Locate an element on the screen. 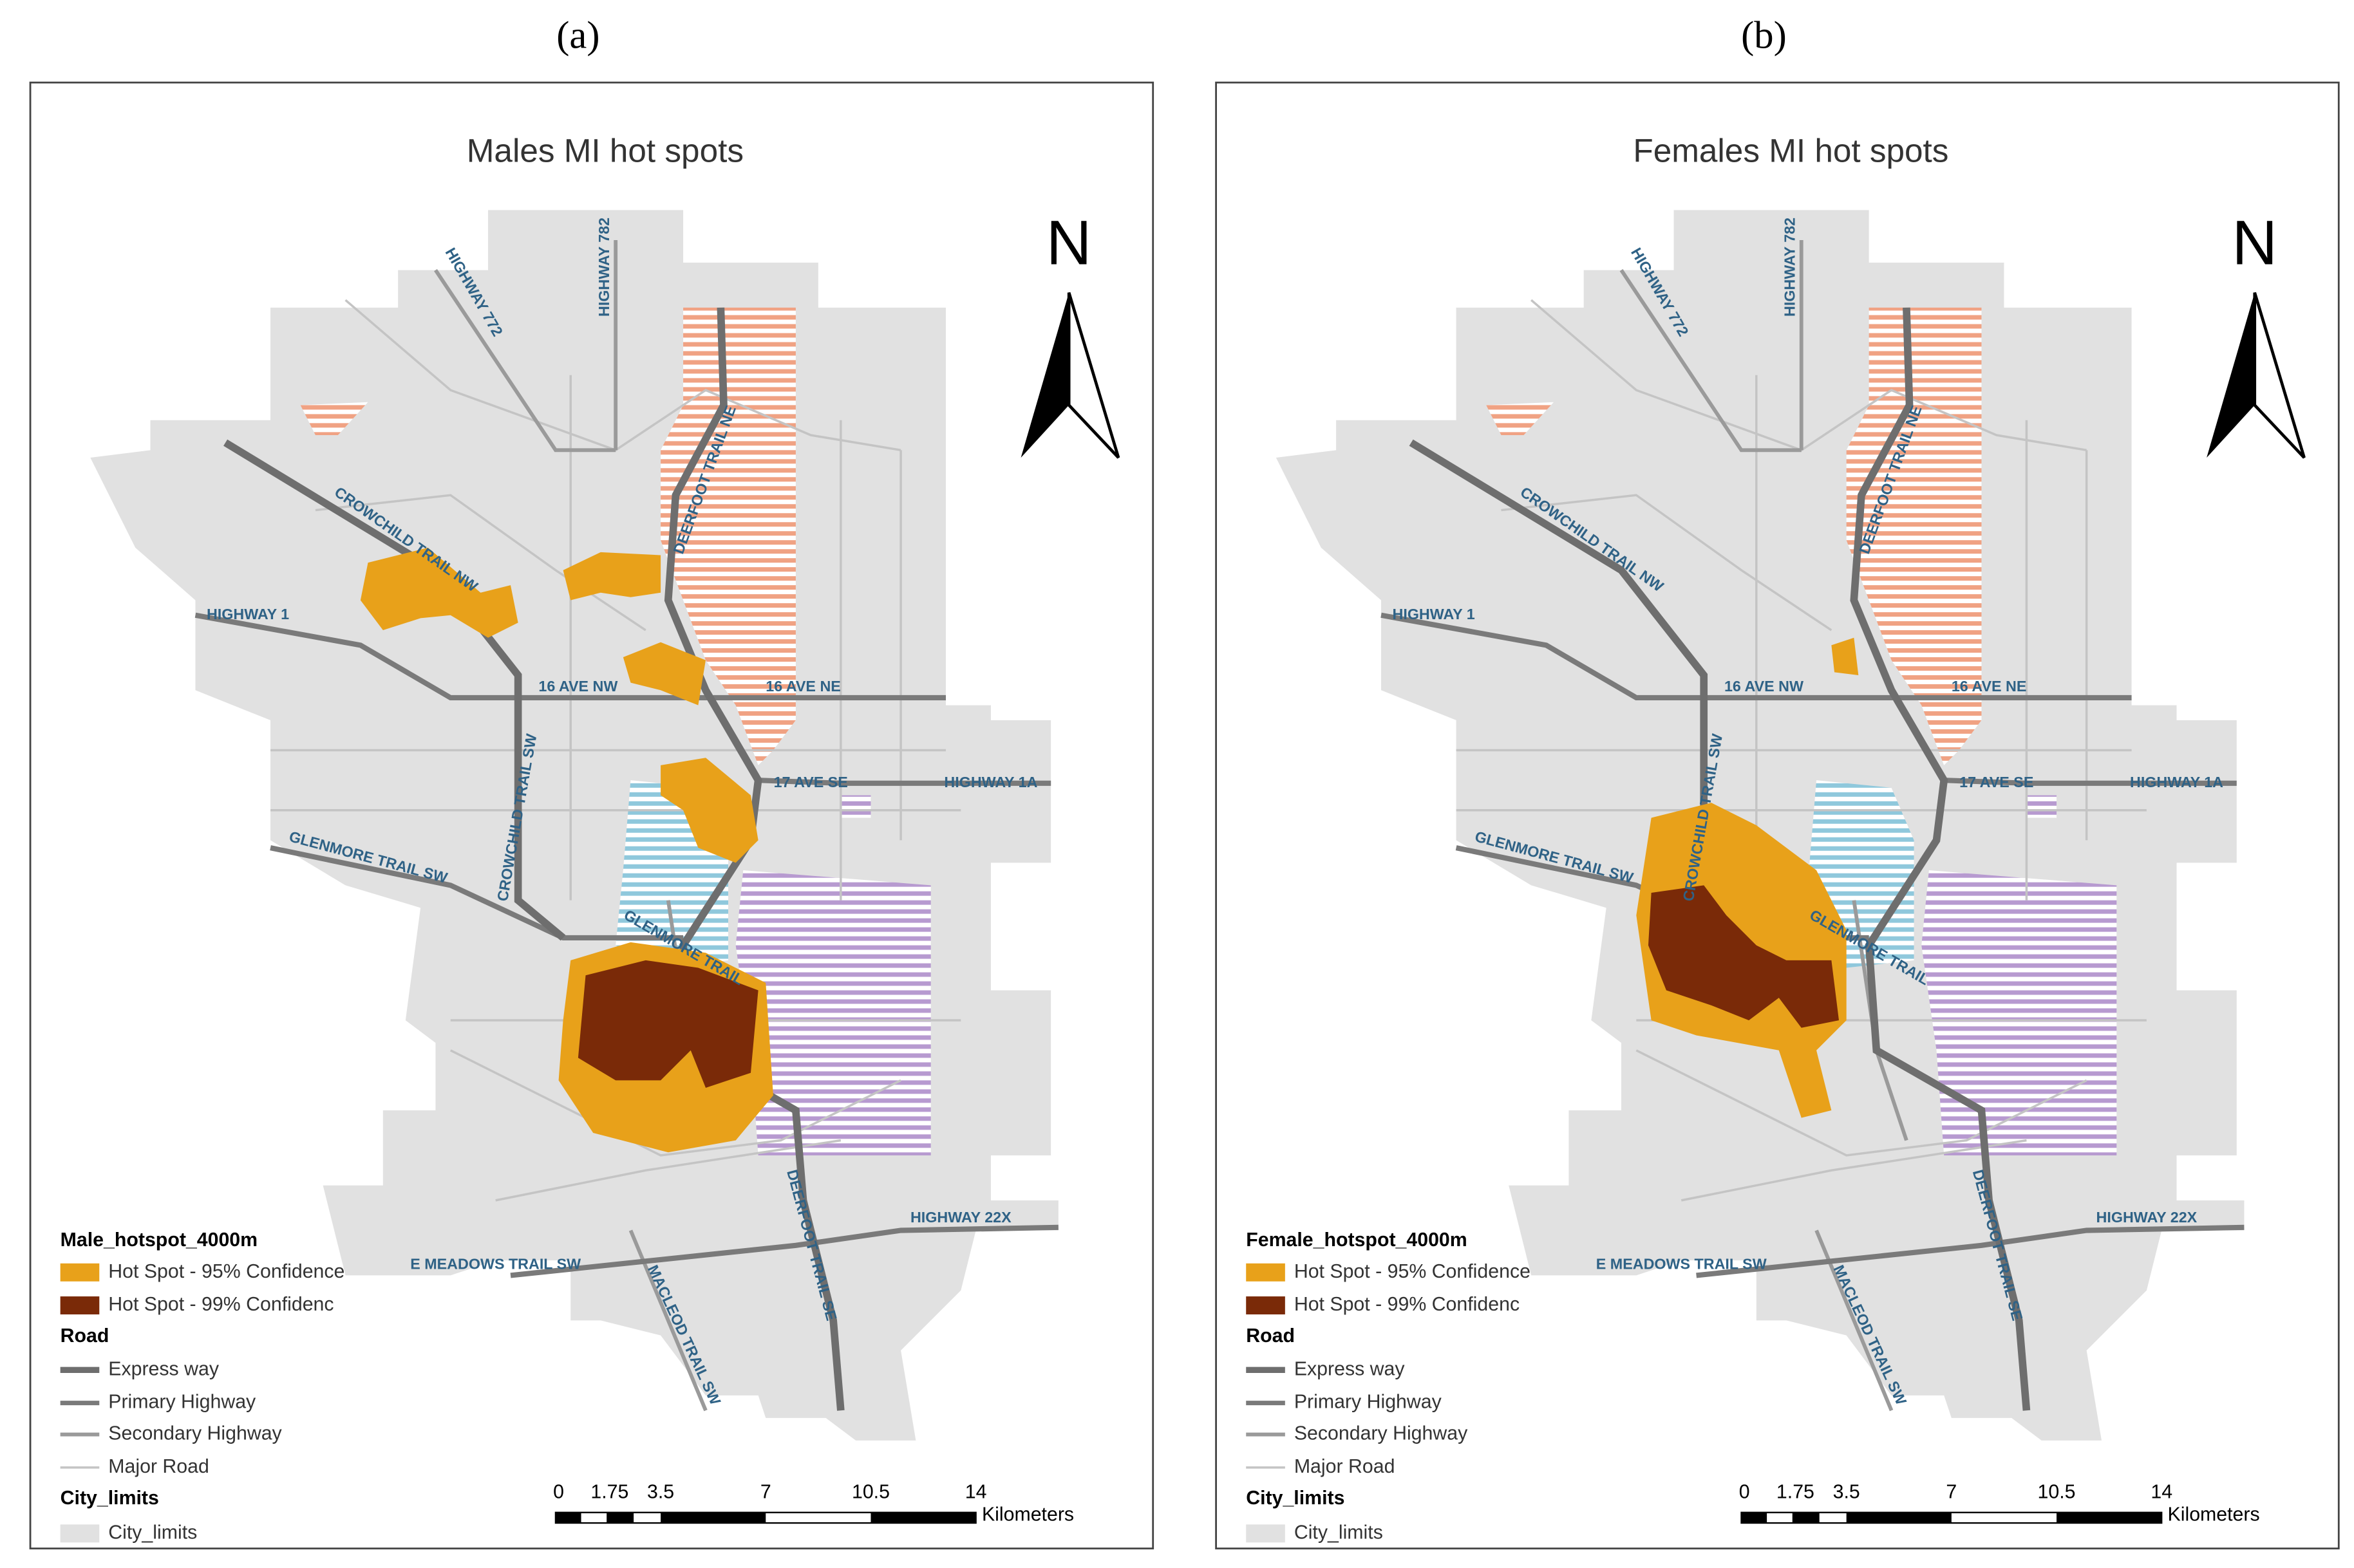  panel-label: (a) is located at coordinates (577, 35).